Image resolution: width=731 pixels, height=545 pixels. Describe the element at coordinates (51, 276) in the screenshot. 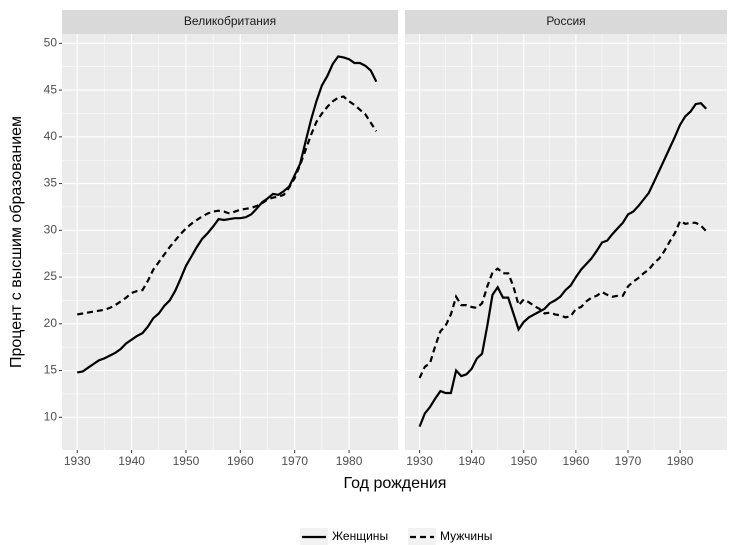

I see `y-tick-label: 25` at that location.